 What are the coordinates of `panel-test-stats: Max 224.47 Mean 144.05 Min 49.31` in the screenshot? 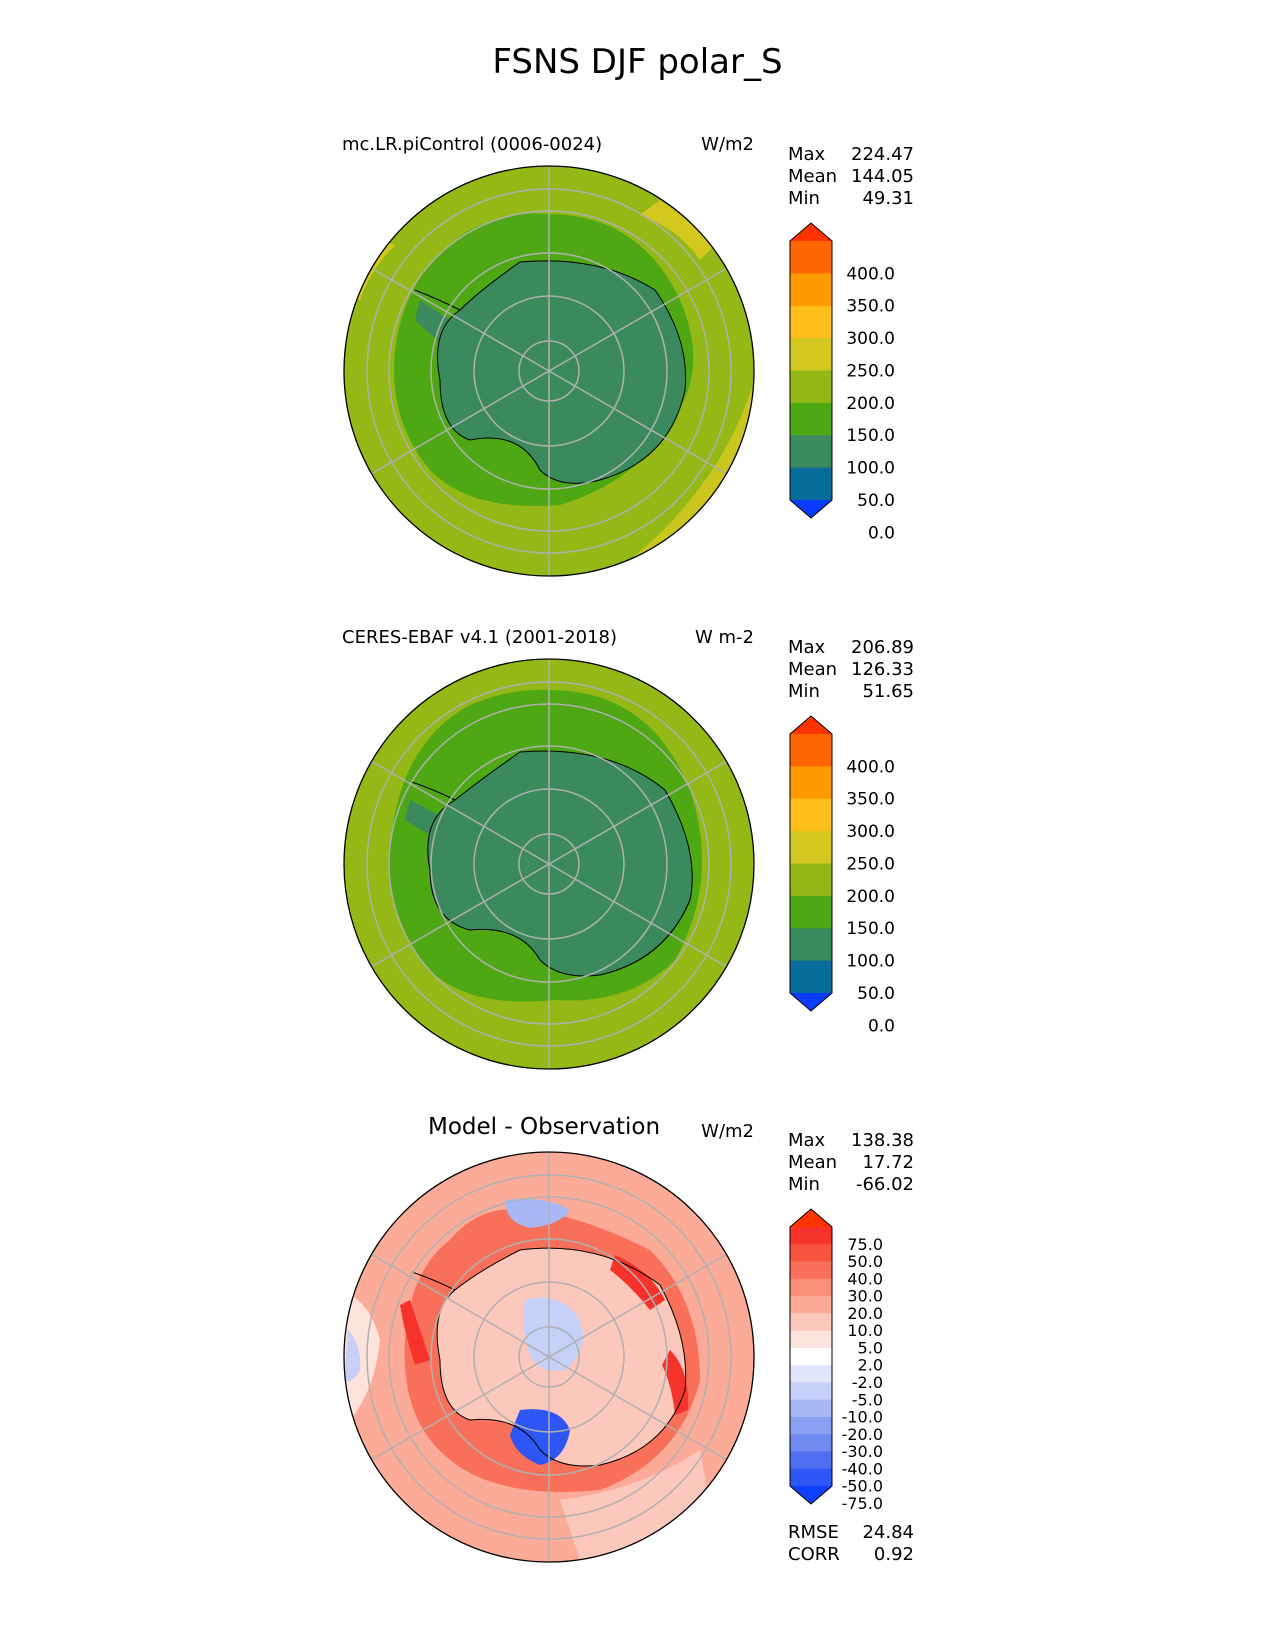 It's located at (851, 177).